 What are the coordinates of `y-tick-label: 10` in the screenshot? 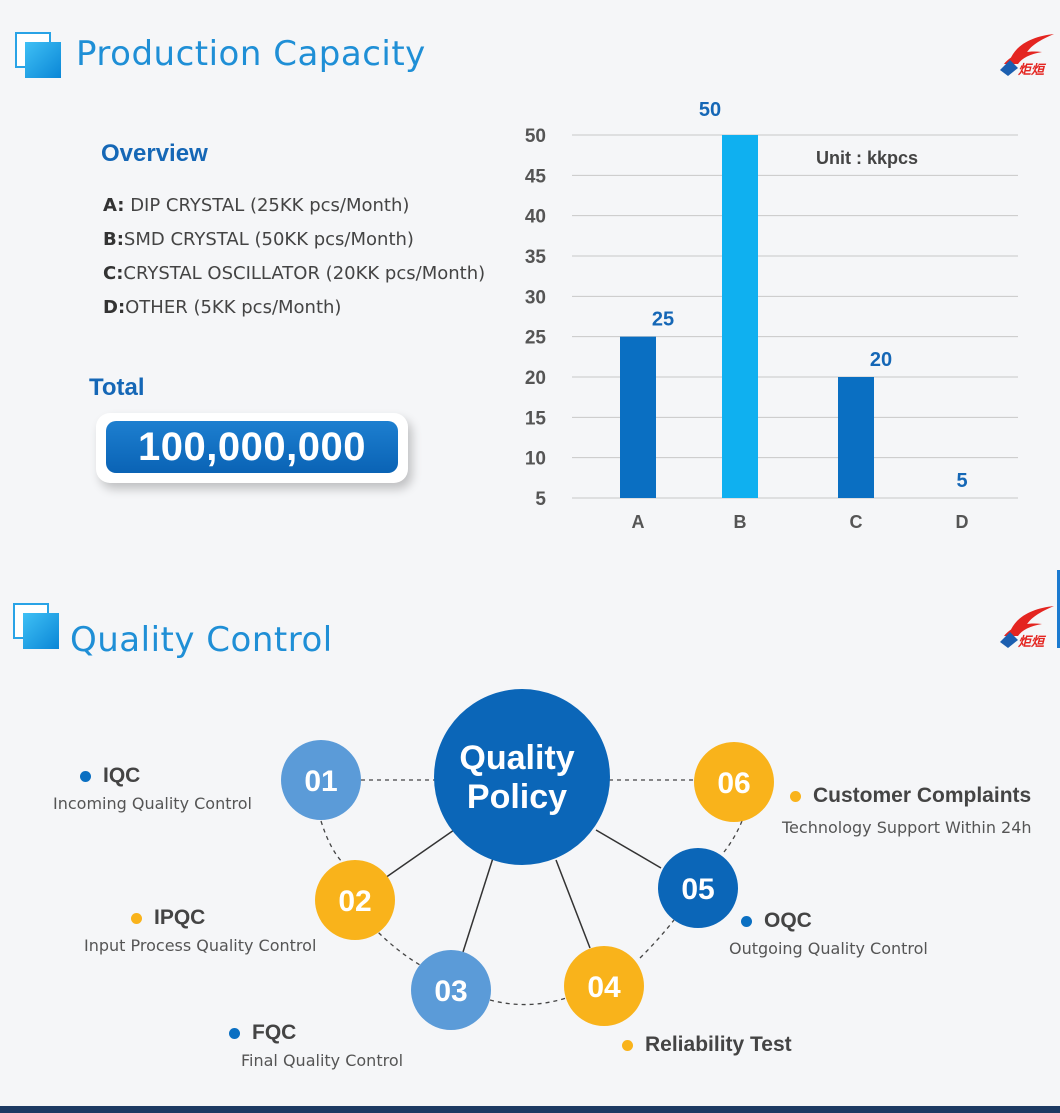 It's located at (535, 459).